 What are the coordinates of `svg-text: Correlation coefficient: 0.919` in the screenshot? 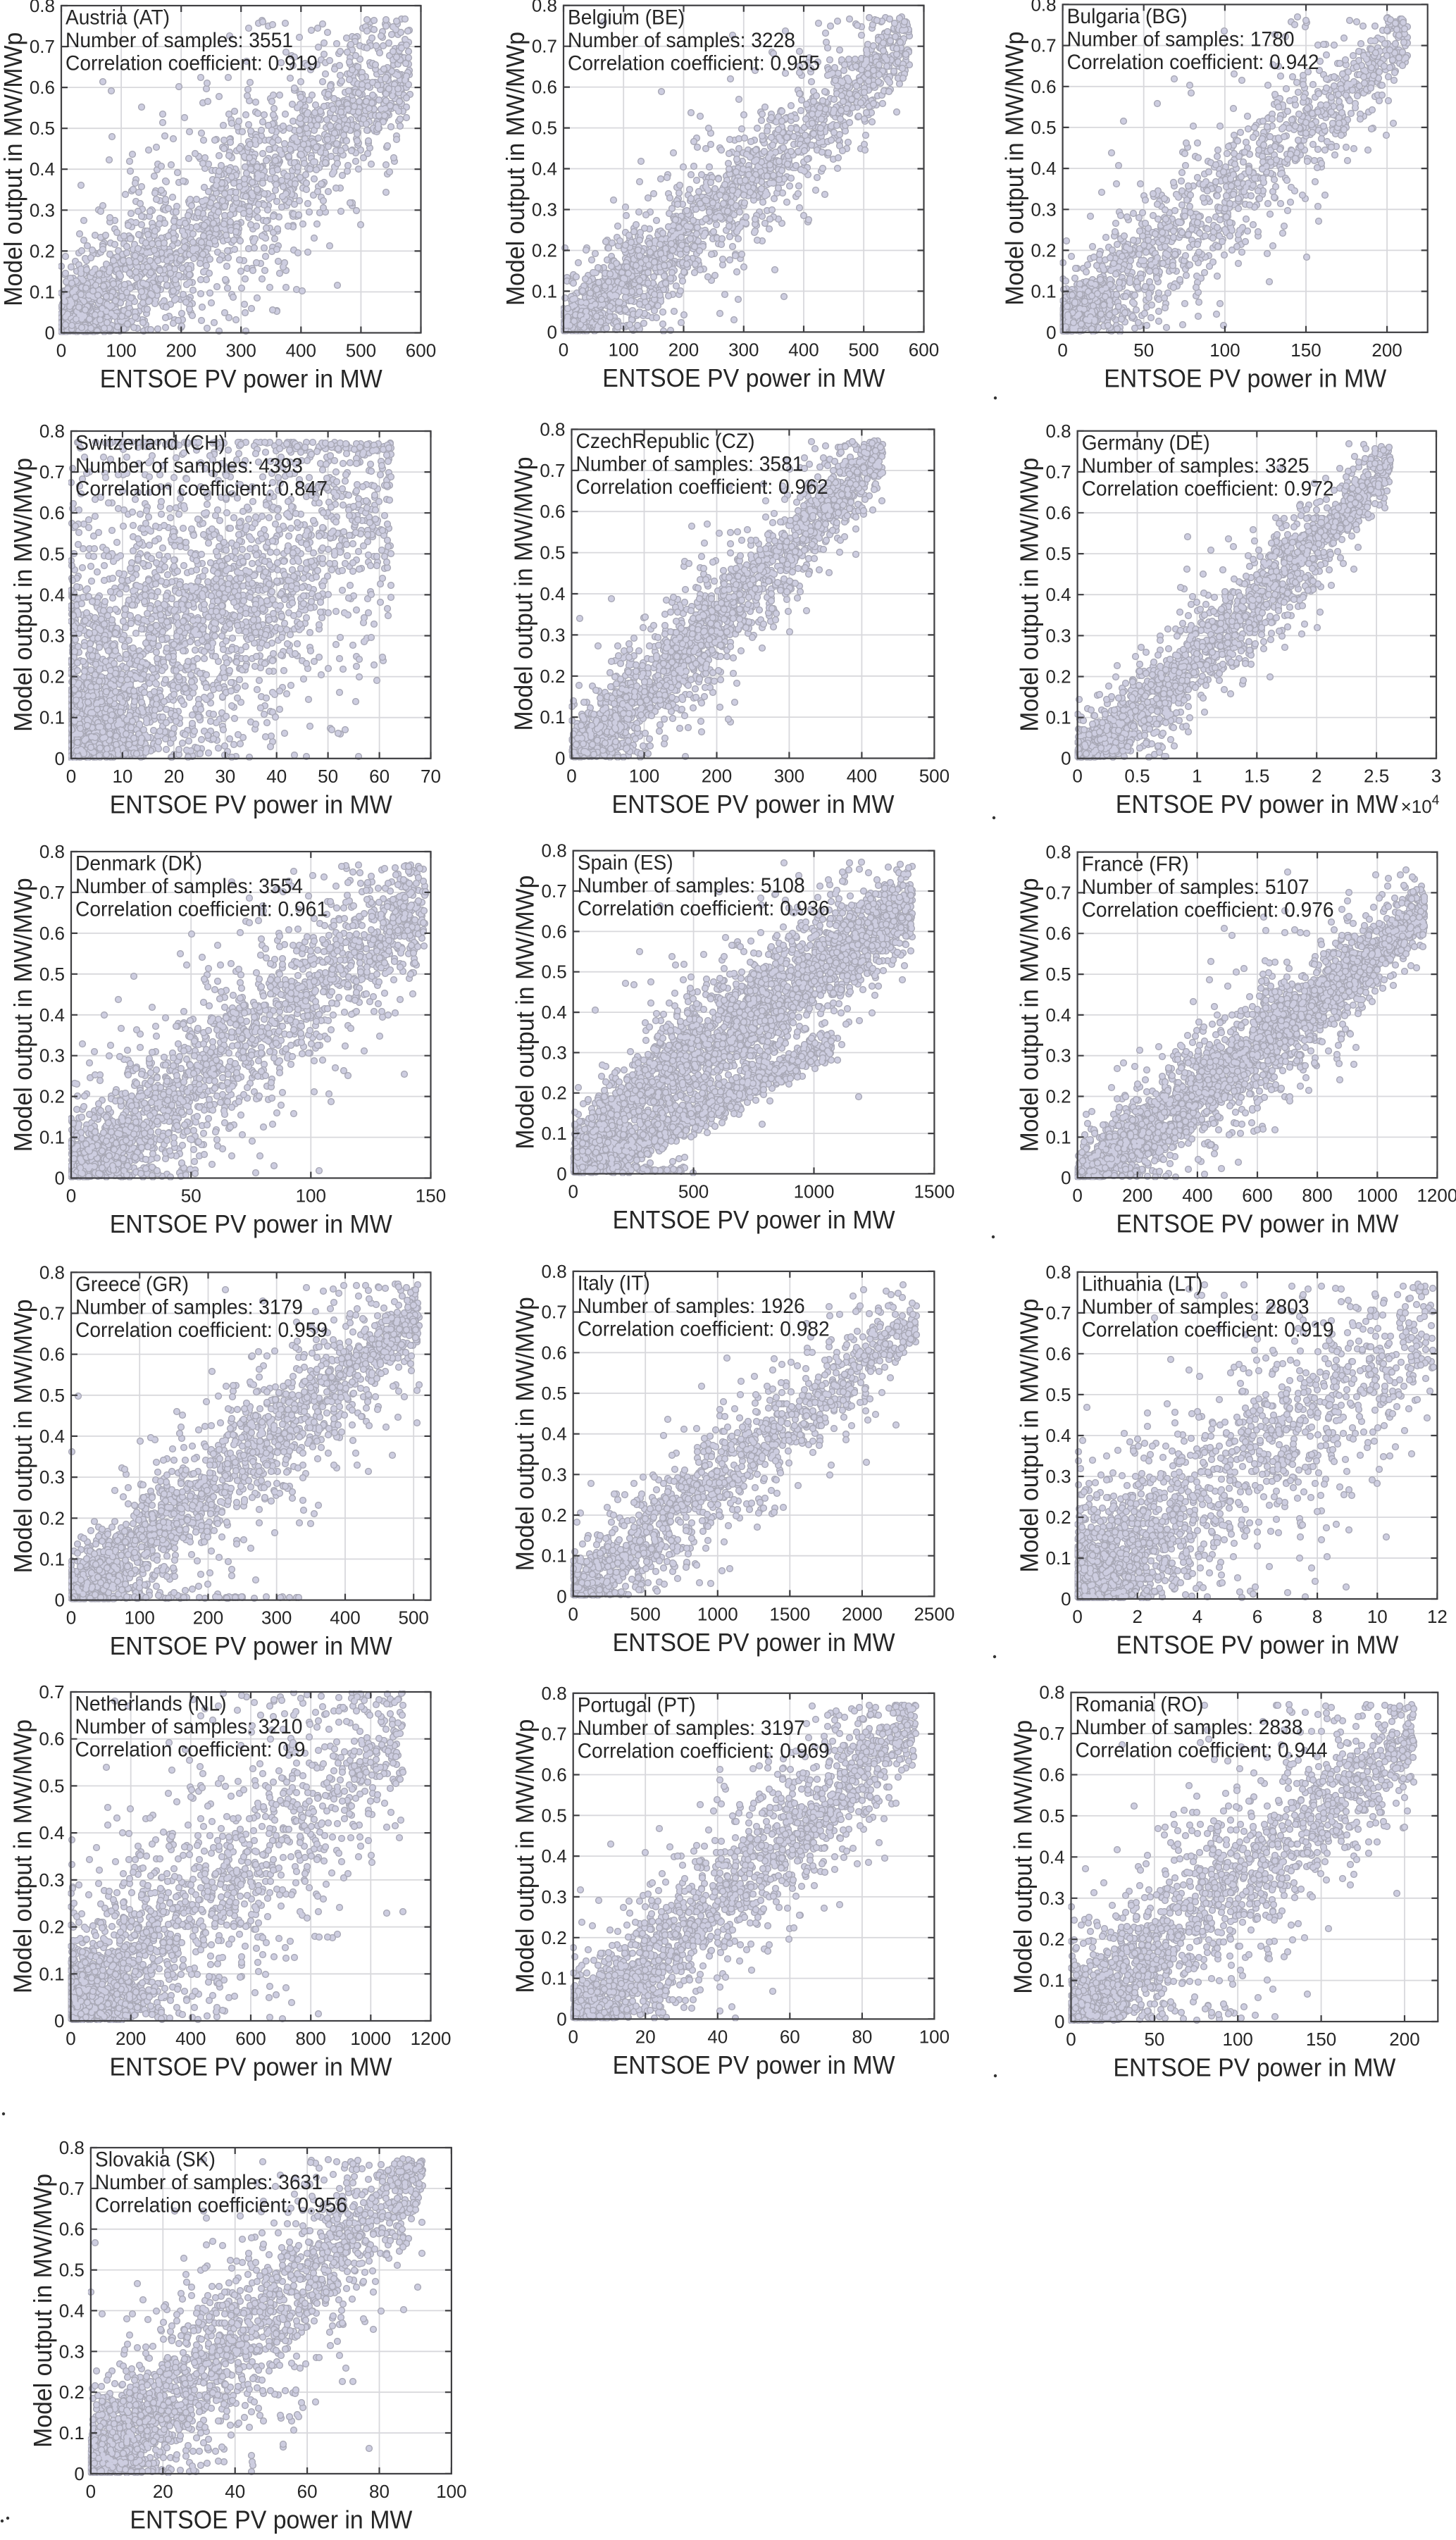 It's located at (1208, 1331).